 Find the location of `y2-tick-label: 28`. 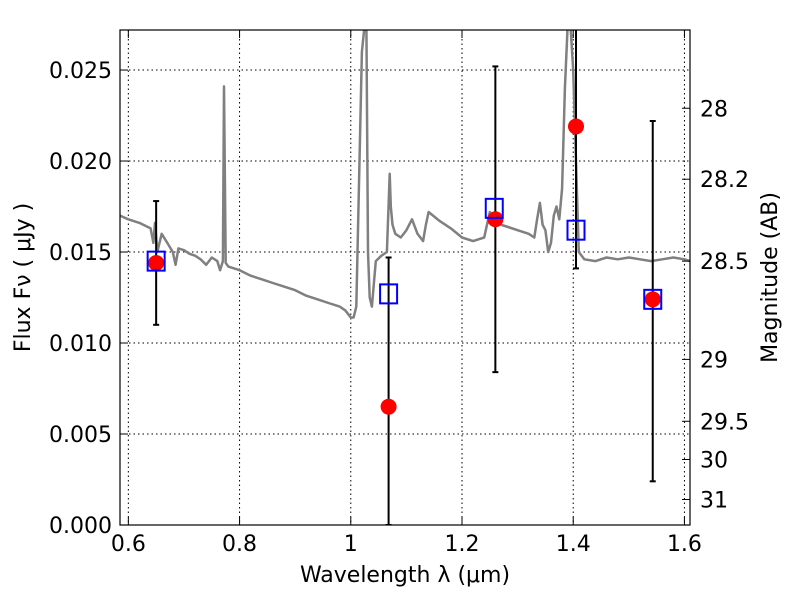

y2-tick-label: 28 is located at coordinates (714, 109).